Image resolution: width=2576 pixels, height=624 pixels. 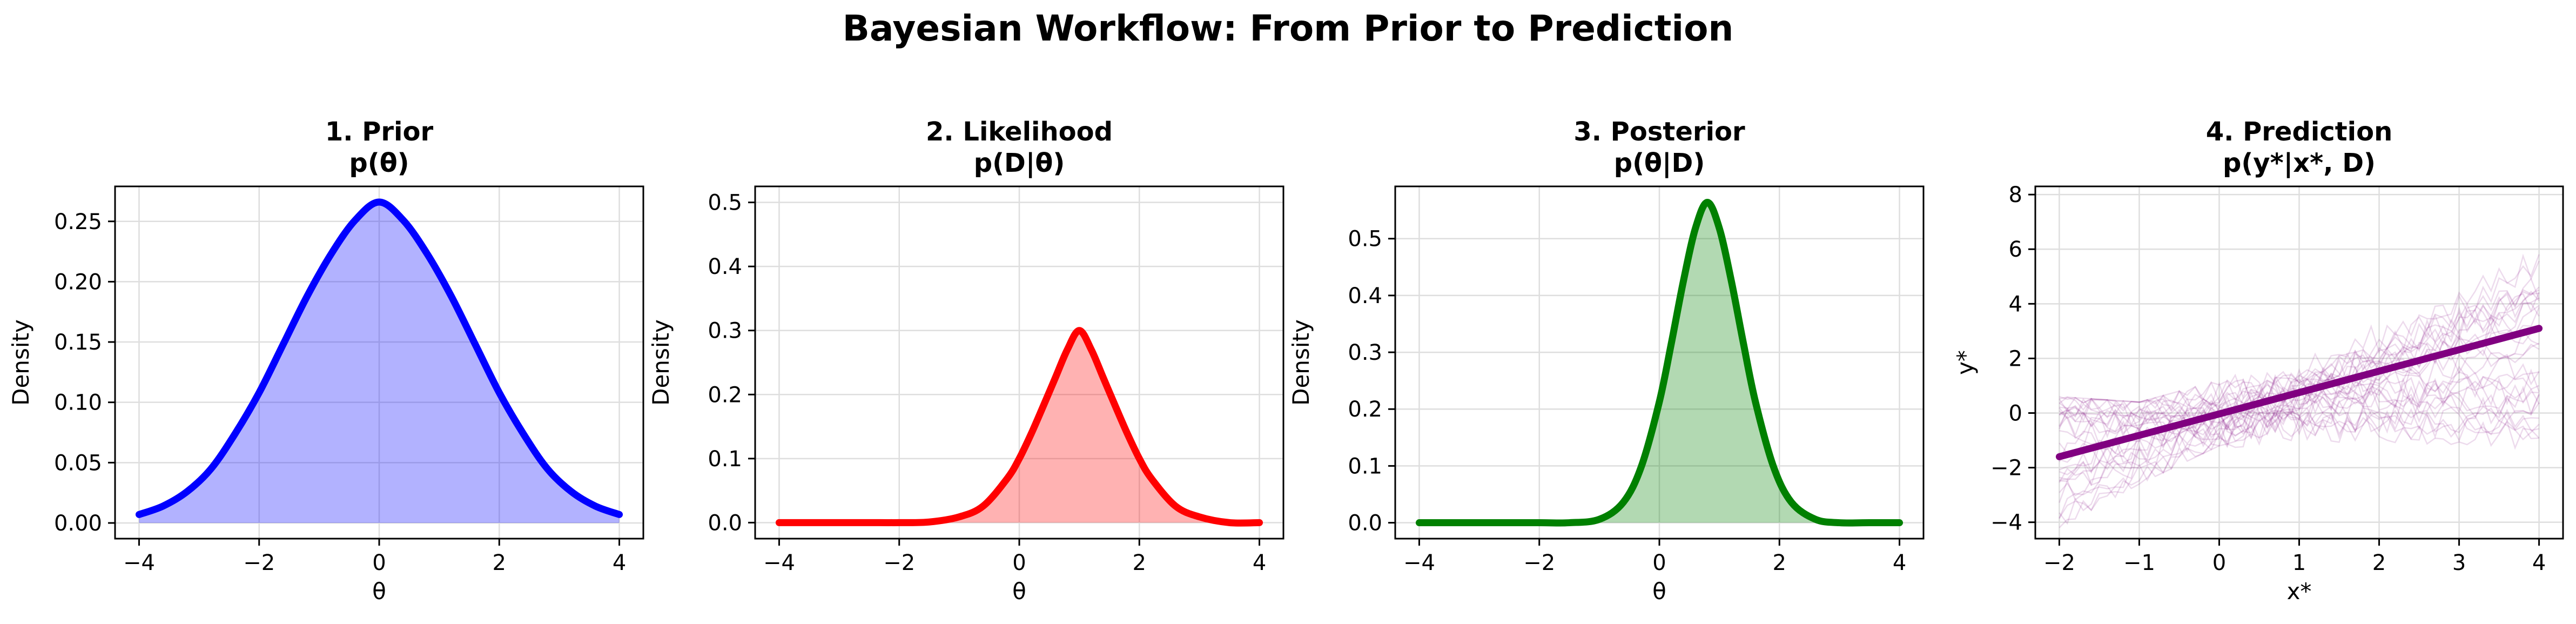 What do you see at coordinates (2299, 591) in the screenshot?
I see `x-axis-label: x*` at bounding box center [2299, 591].